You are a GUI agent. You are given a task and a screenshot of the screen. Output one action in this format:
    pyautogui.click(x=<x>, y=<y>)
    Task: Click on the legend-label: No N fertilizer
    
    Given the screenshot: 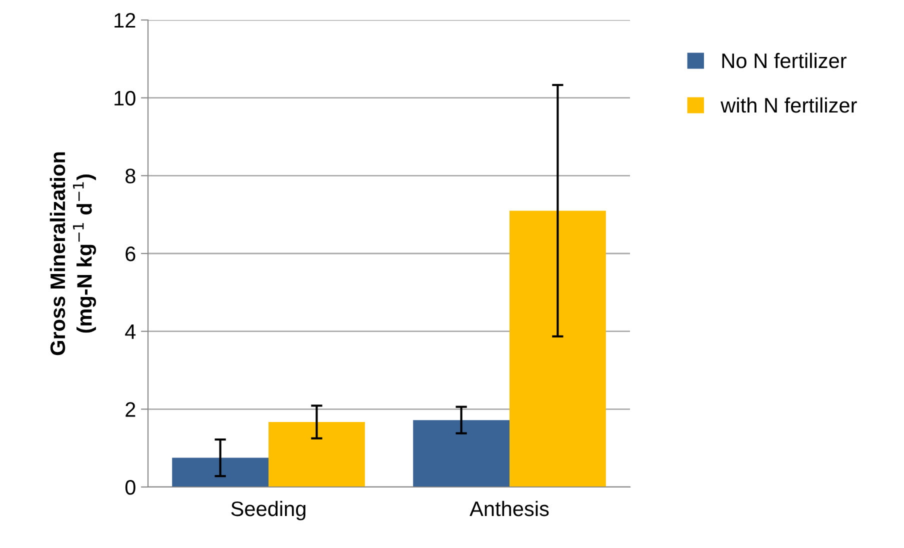 What is the action you would take?
    pyautogui.click(x=784, y=60)
    